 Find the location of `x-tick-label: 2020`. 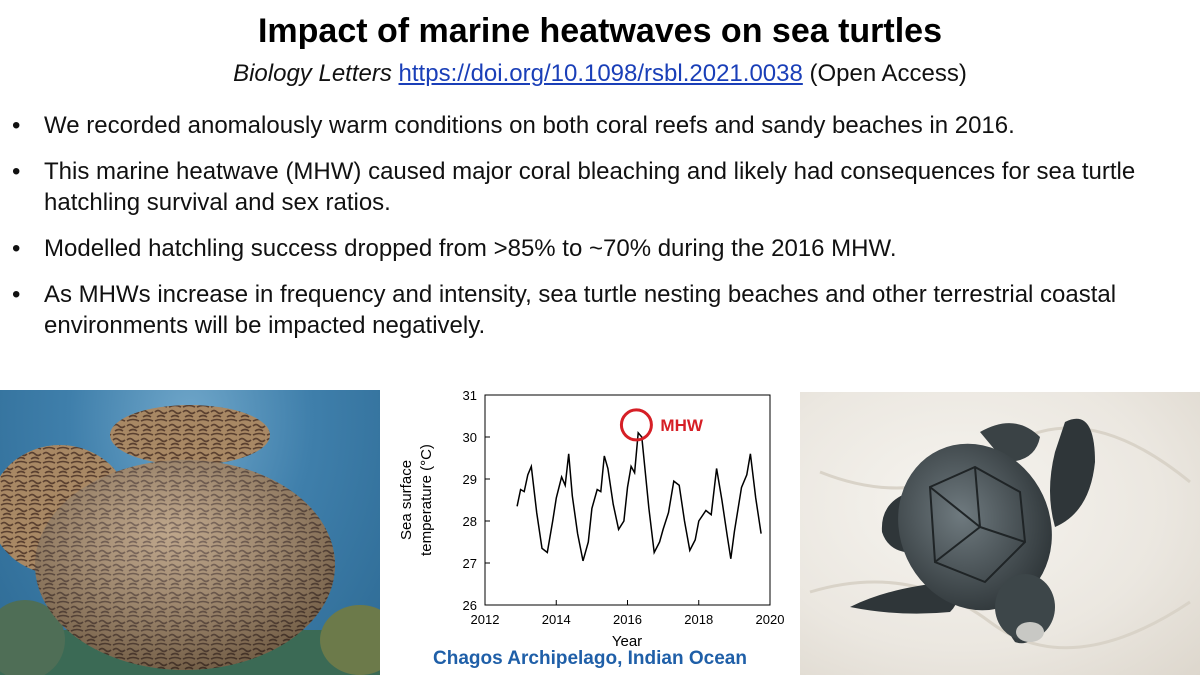

x-tick-label: 2020 is located at coordinates (770, 619).